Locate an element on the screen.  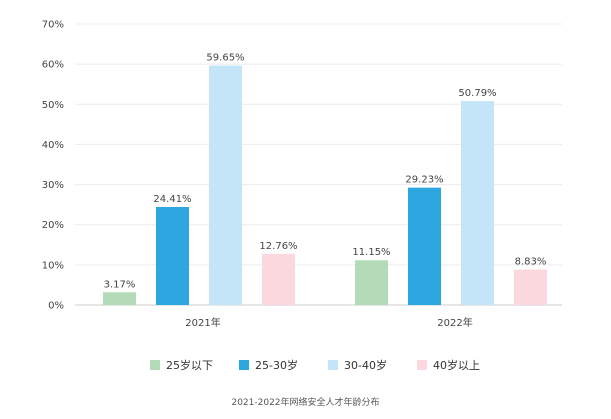
x-axis-ticks: 2021年 2022年 is located at coordinates (328, 322).